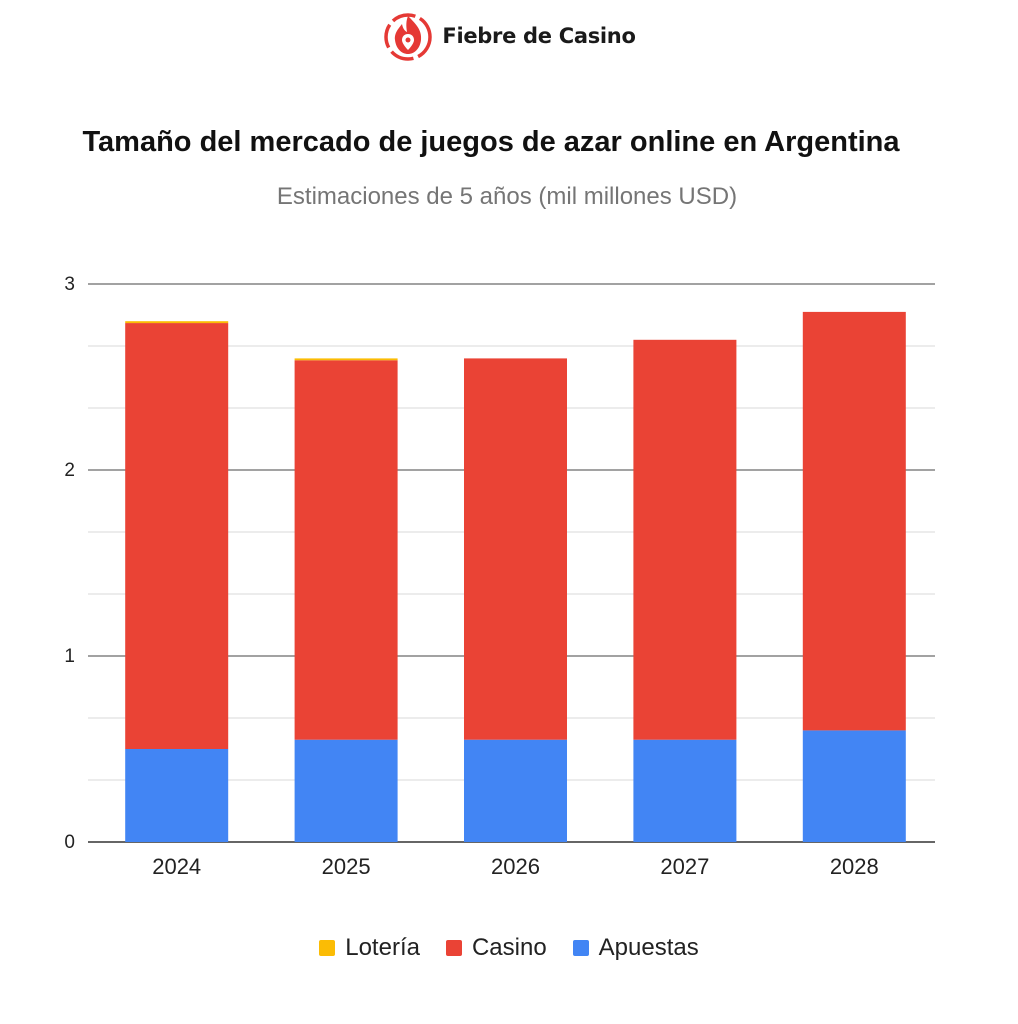 Image resolution: width=1018 pixels, height=1024 pixels. Describe the element at coordinates (382, 947) in the screenshot. I see `legend-label: Lotería` at that location.